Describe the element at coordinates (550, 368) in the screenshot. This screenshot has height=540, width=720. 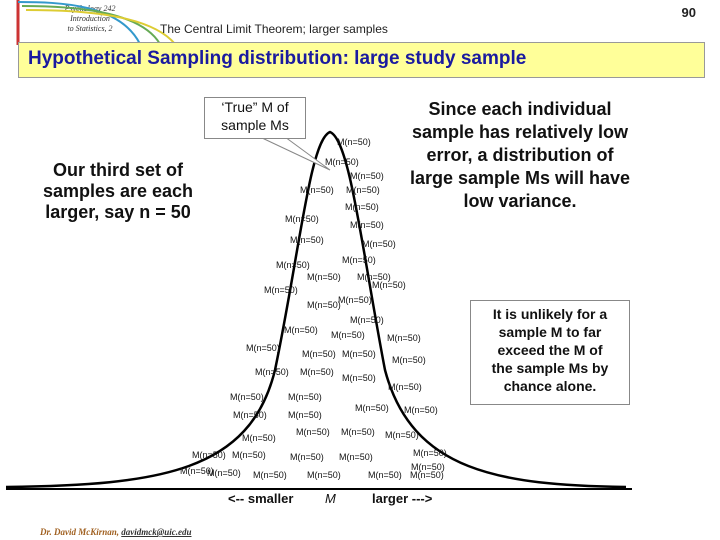
I see `box-text-line: the sample Ms by` at that location.